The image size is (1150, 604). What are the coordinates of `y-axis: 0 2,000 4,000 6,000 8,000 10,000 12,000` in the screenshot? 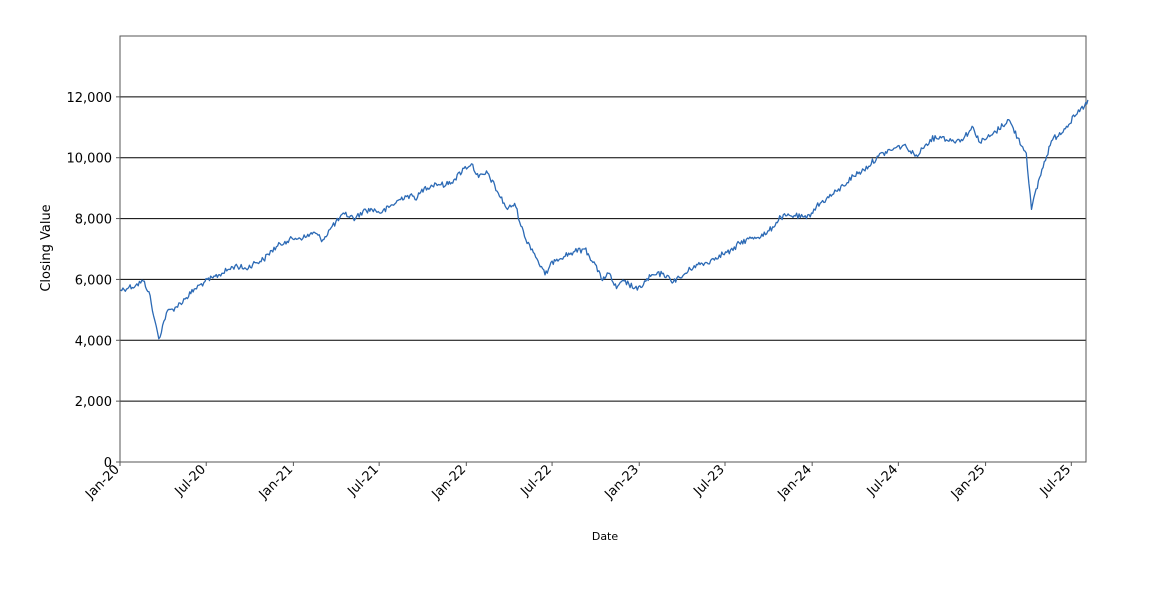 It's located at (93, 281).